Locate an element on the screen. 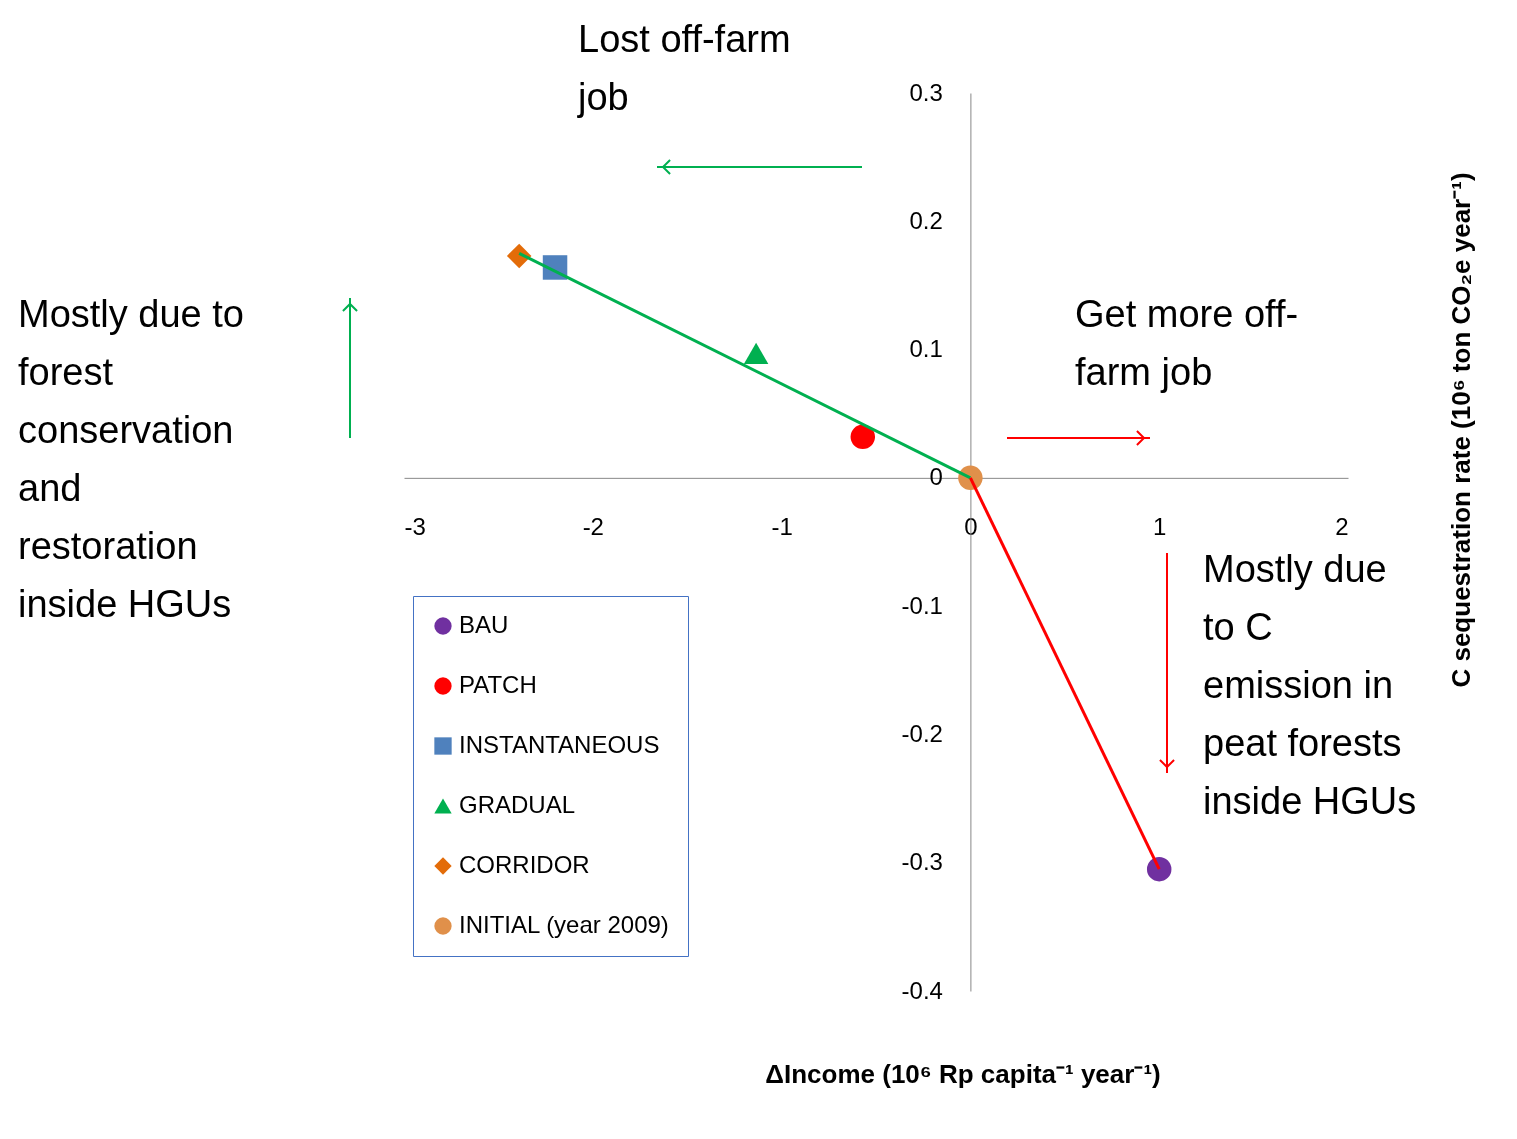  annotation: Get more off-farm job is located at coordinates (1187, 343).